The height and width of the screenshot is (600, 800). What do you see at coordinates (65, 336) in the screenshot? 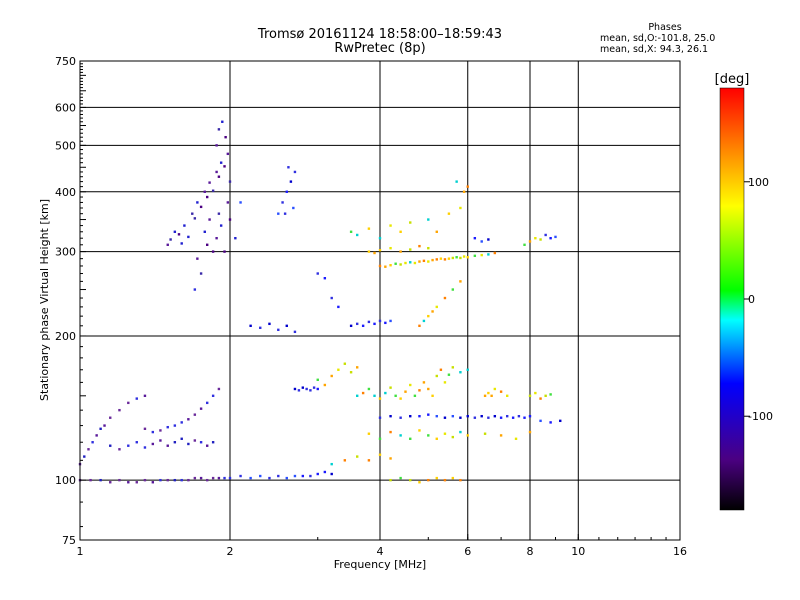
I see `y-tick-label: 200` at bounding box center [65, 336].